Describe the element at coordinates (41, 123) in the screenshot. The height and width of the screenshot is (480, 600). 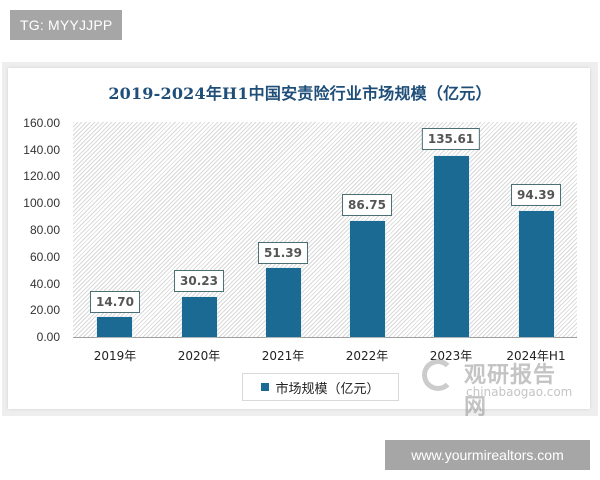
I see `y-tick: 160.00` at that location.